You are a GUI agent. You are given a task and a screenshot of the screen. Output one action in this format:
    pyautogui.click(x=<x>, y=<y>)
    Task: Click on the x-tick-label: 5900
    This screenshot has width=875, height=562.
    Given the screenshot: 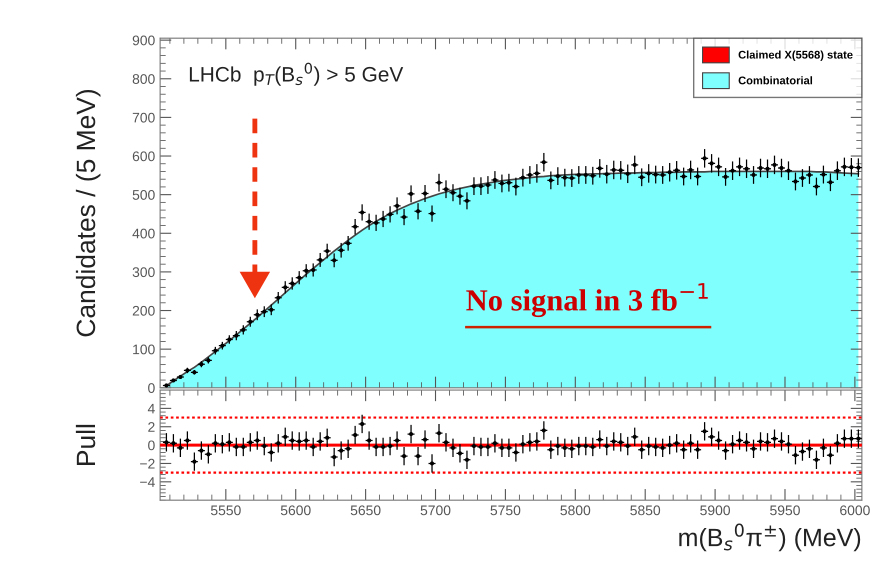 What is the action you would take?
    pyautogui.click(x=715, y=510)
    